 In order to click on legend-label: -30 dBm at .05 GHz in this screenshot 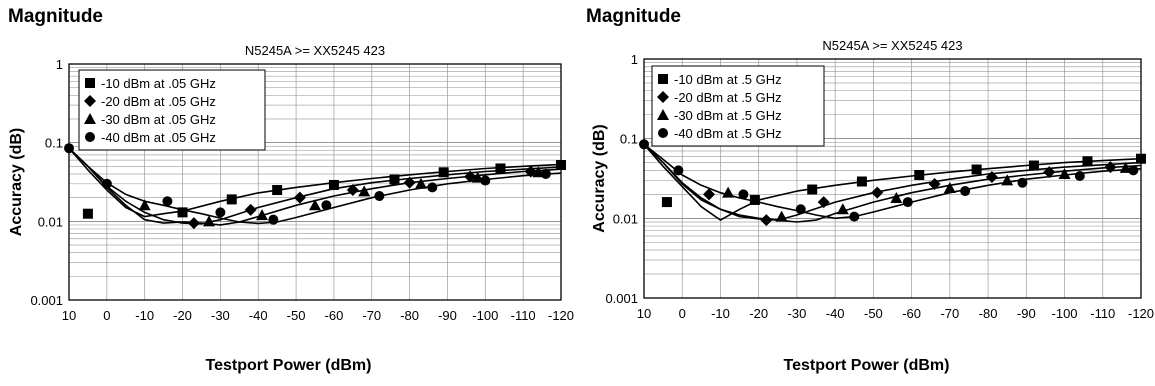, I will do `click(158, 119)`.